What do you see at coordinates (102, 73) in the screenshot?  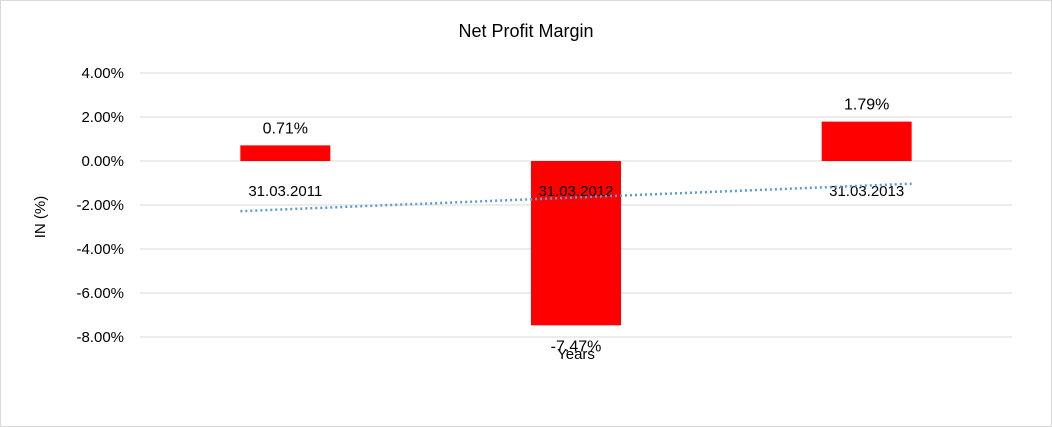 I see `y-tick-label: 4.00%` at bounding box center [102, 73].